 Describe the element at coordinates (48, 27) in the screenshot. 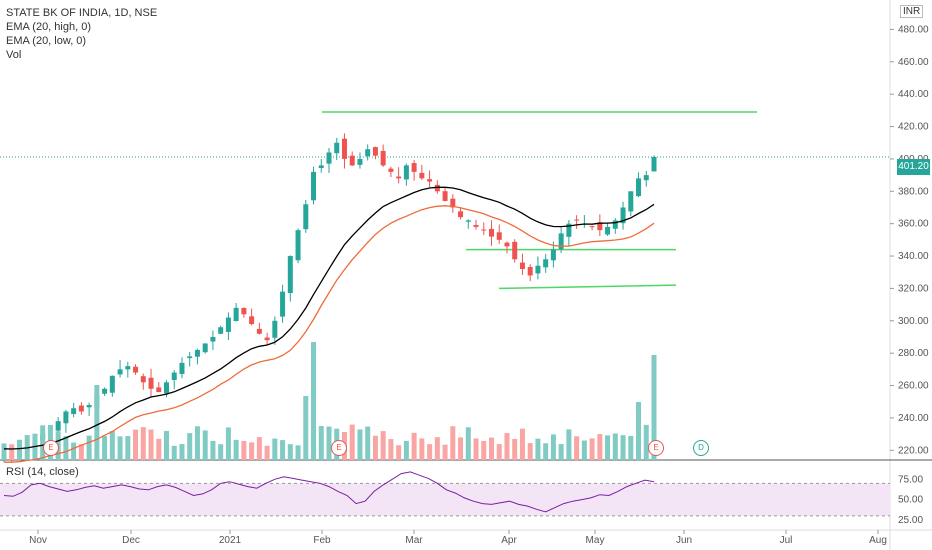

I see `ema-high-label: EMA (20, high, 0)` at that location.